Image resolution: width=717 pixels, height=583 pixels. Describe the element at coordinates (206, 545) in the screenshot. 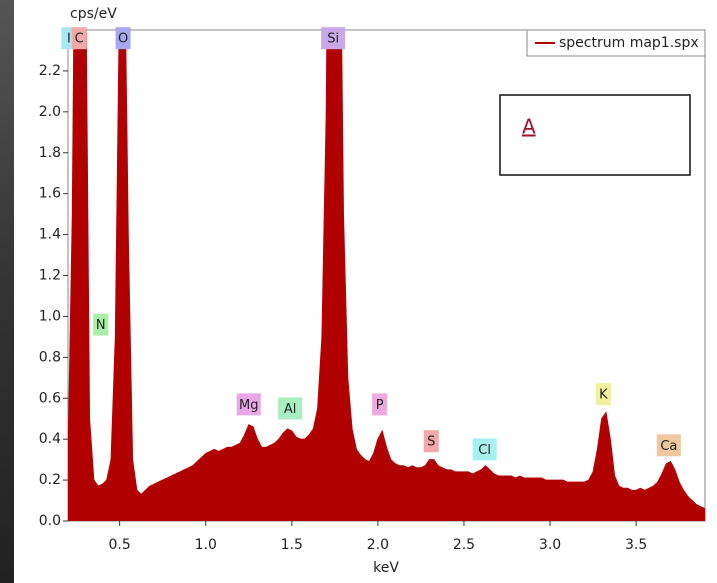

I see `x-tick-label: 1.0` at that location.